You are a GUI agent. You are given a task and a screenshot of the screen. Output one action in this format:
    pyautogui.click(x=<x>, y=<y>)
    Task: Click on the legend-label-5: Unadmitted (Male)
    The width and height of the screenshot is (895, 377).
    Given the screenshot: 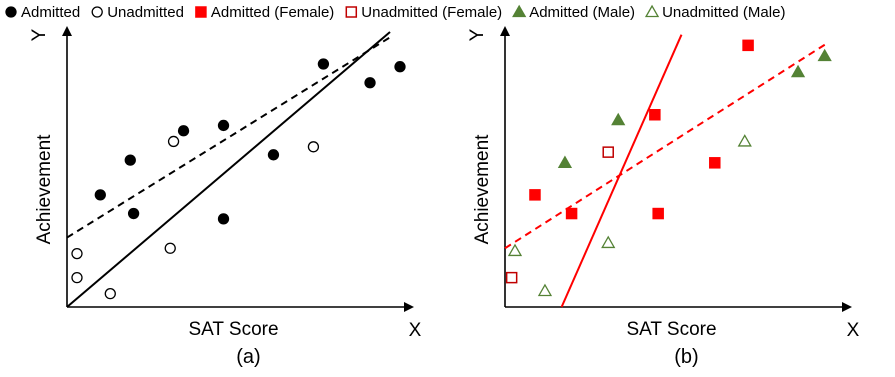 What is the action you would take?
    pyautogui.click(x=723, y=12)
    